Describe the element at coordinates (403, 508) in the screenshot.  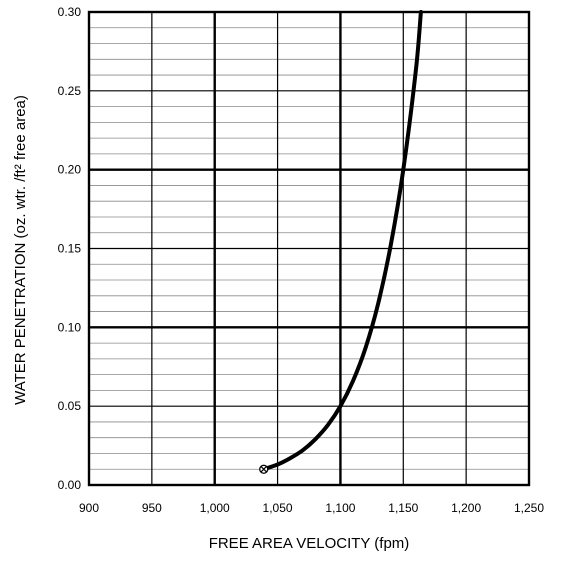
I see `x-tick-label: 1,150` at that location.